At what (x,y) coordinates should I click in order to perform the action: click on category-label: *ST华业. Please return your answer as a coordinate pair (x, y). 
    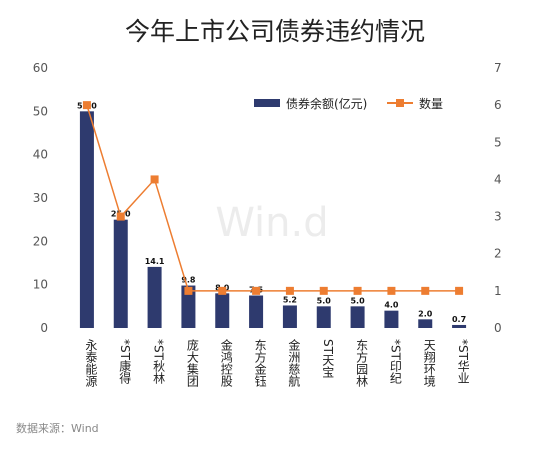
    Looking at the image, I should click on (463, 361).